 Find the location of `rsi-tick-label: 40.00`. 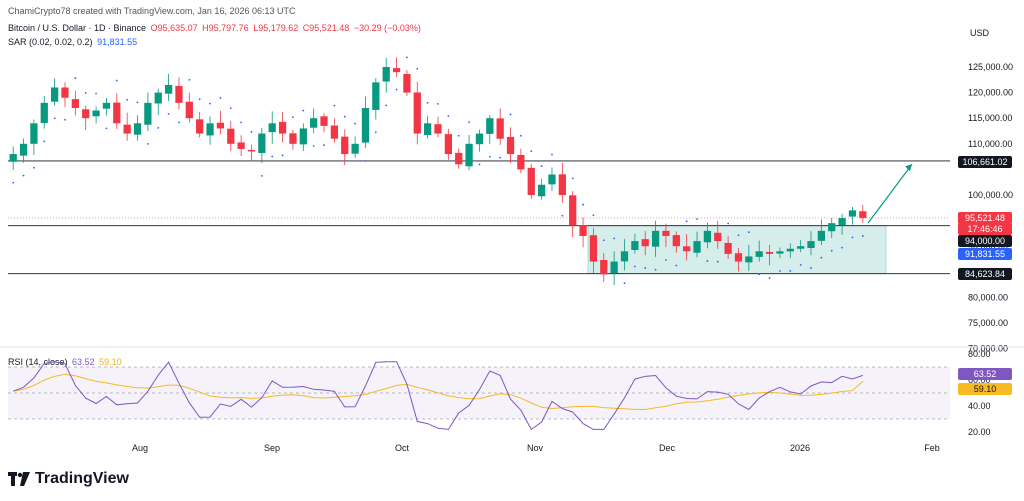

rsi-tick-label: 40.00 is located at coordinates (979, 406).